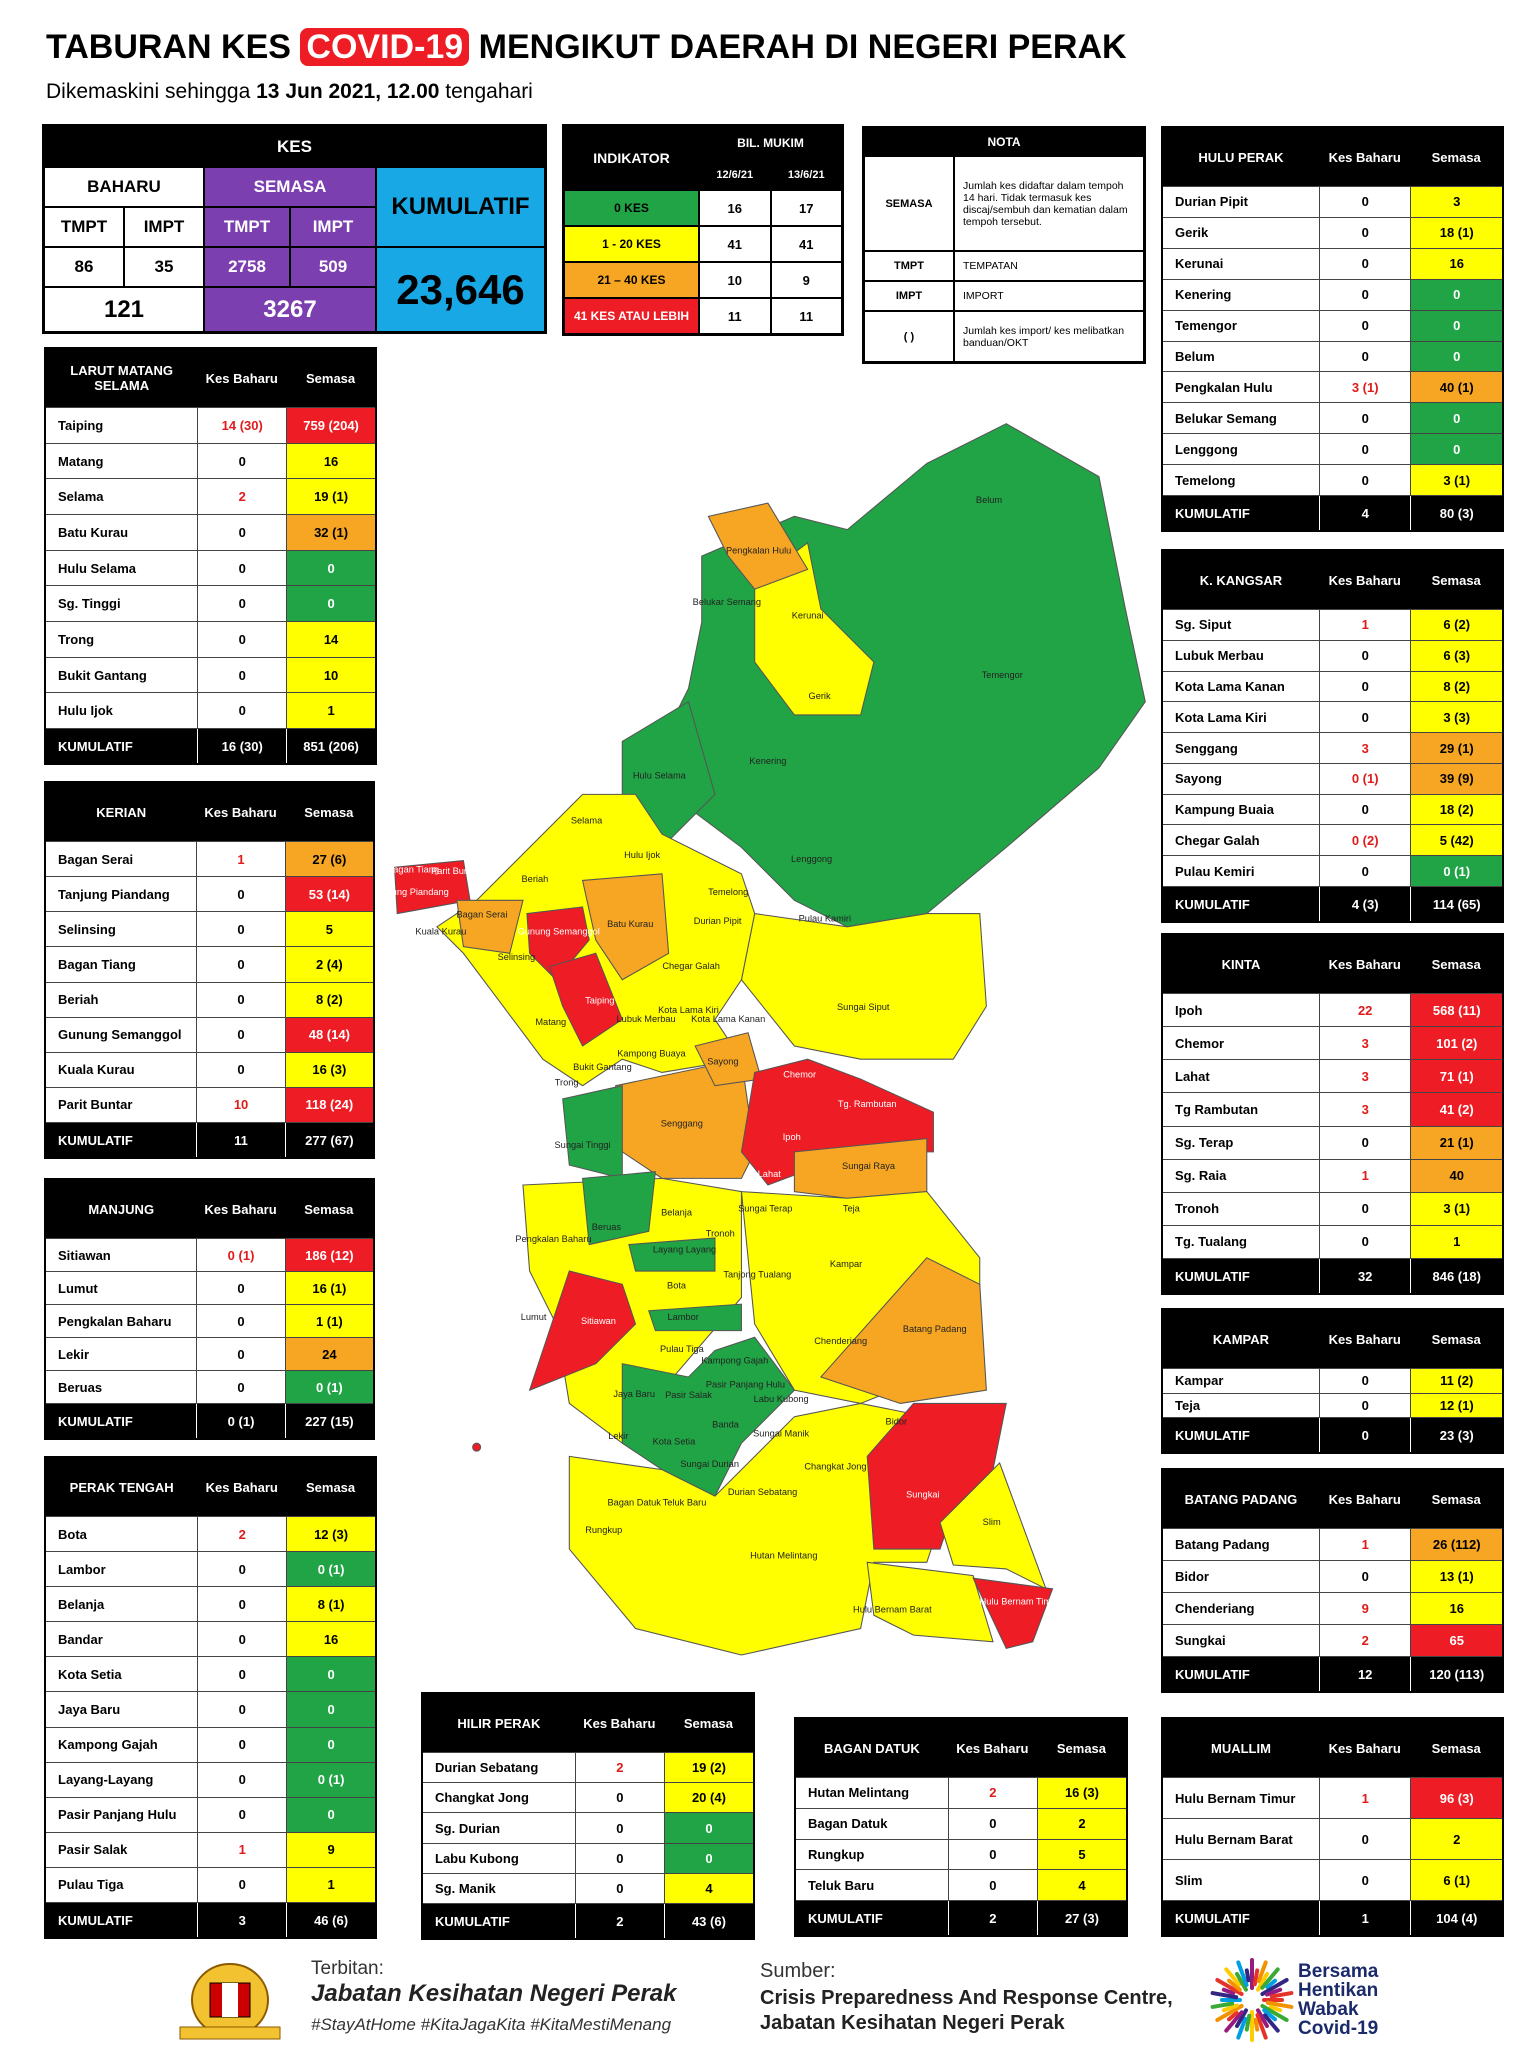 Image resolution: width=1536 pixels, height=2048 pixels. I want to click on active-cases: 0 (1), so click(330, 1779).